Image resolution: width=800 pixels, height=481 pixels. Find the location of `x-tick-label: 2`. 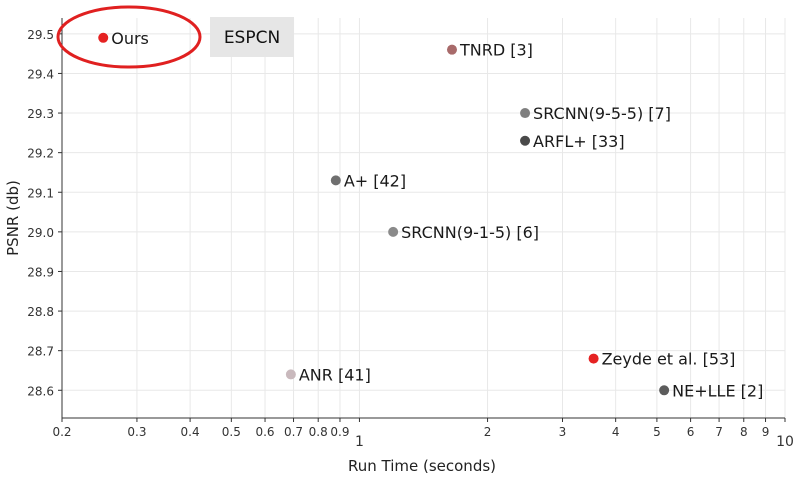

x-tick-label: 2 is located at coordinates (488, 432).